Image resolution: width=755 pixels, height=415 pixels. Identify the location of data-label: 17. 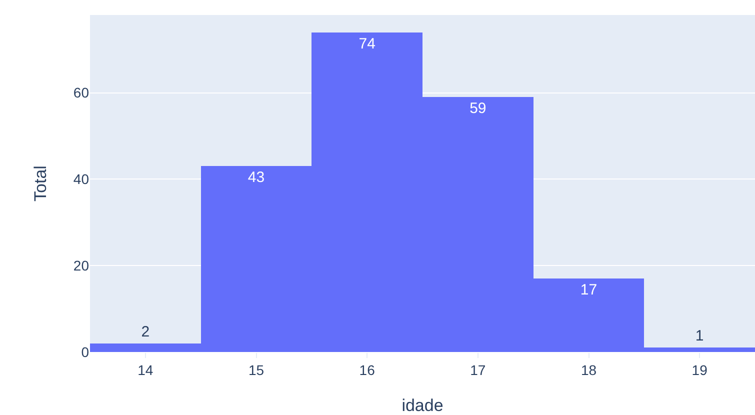
(589, 290).